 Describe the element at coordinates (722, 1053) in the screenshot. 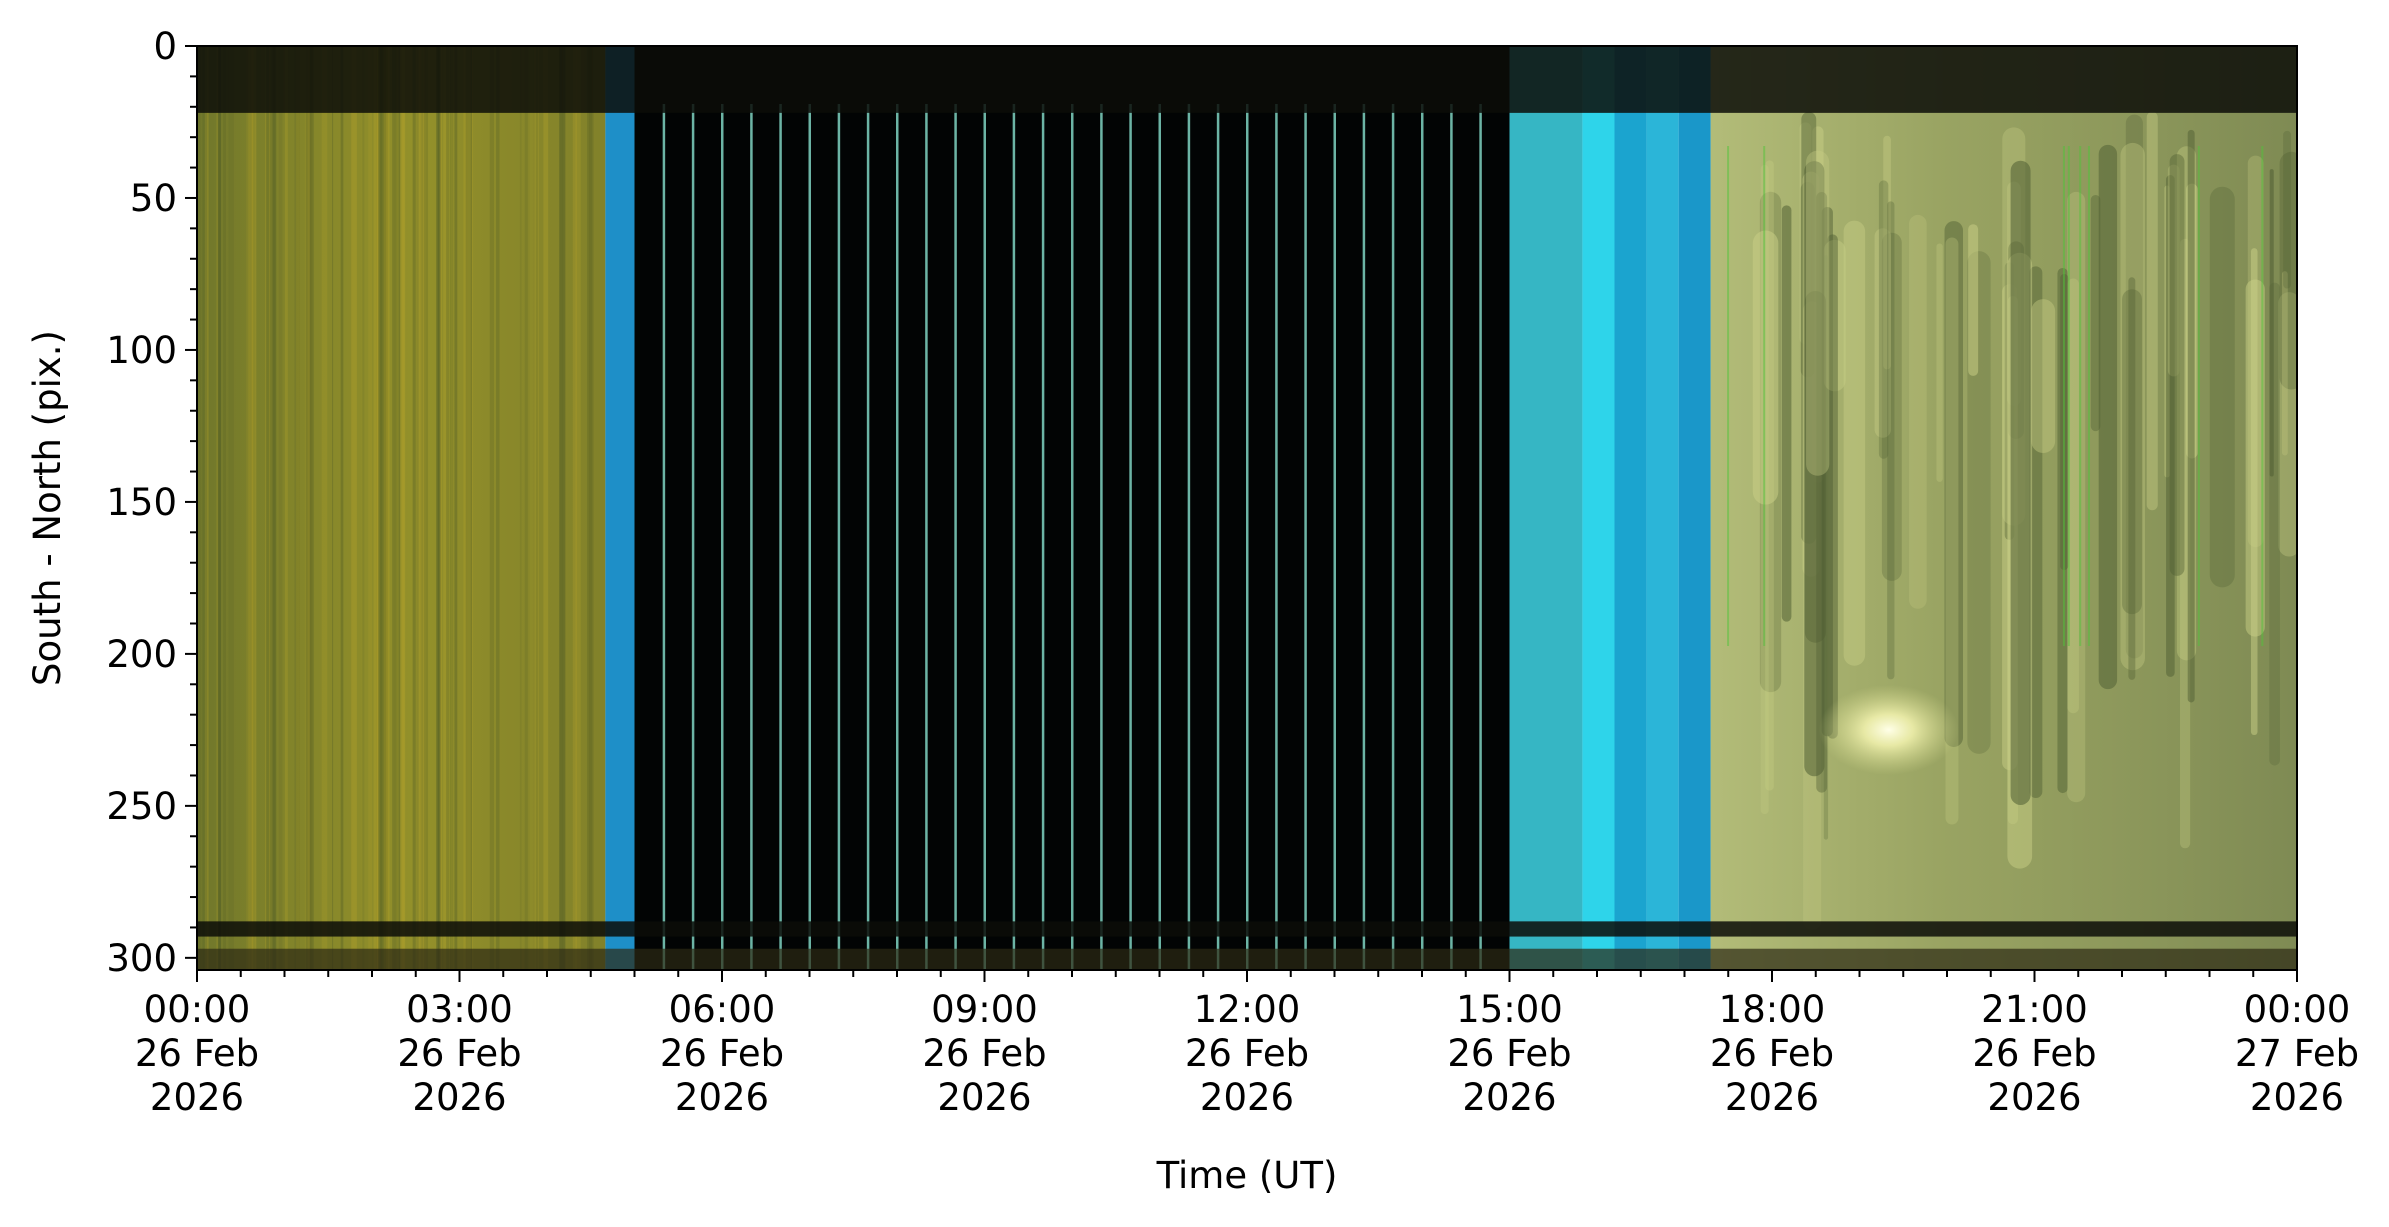

I see `x-tick-label: 06:00 26 Feb 2026` at that location.